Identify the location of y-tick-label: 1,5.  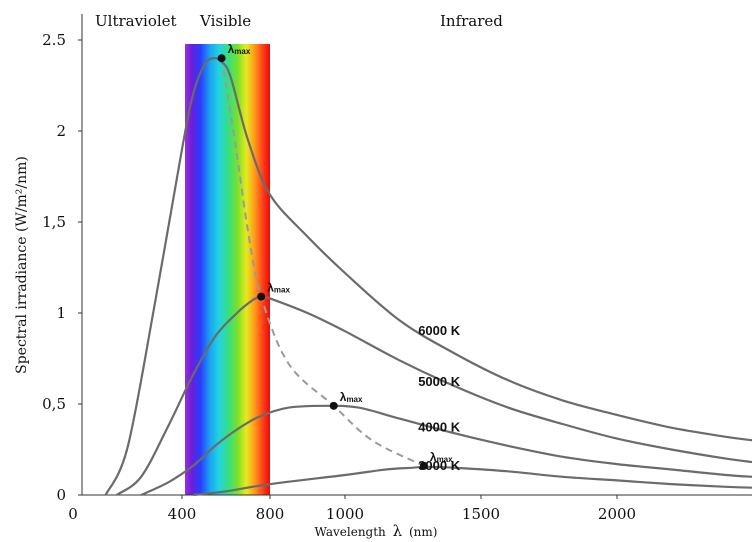
(54, 222).